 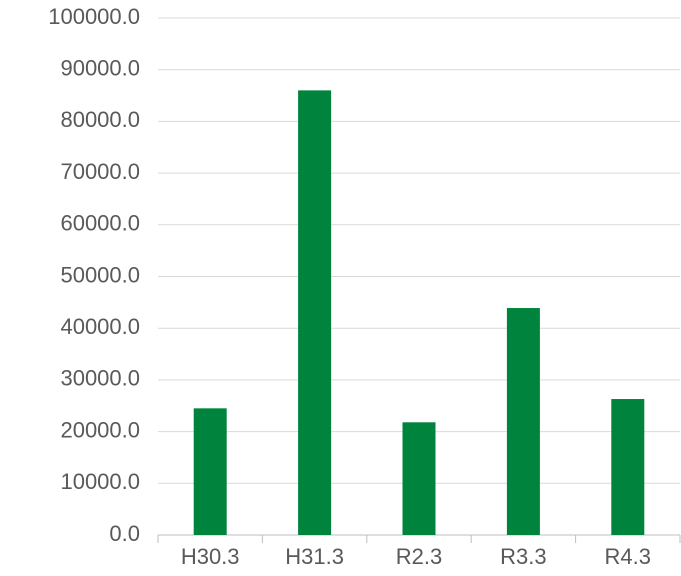 I want to click on y-tick-label: 30000.0, so click(x=100, y=378).